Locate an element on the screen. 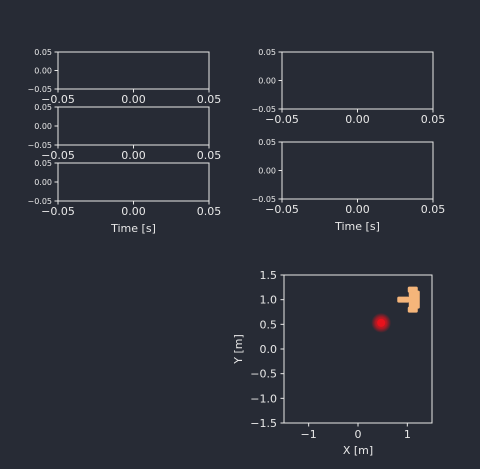  y-tick-label: 0.5 is located at coordinates (269, 324).